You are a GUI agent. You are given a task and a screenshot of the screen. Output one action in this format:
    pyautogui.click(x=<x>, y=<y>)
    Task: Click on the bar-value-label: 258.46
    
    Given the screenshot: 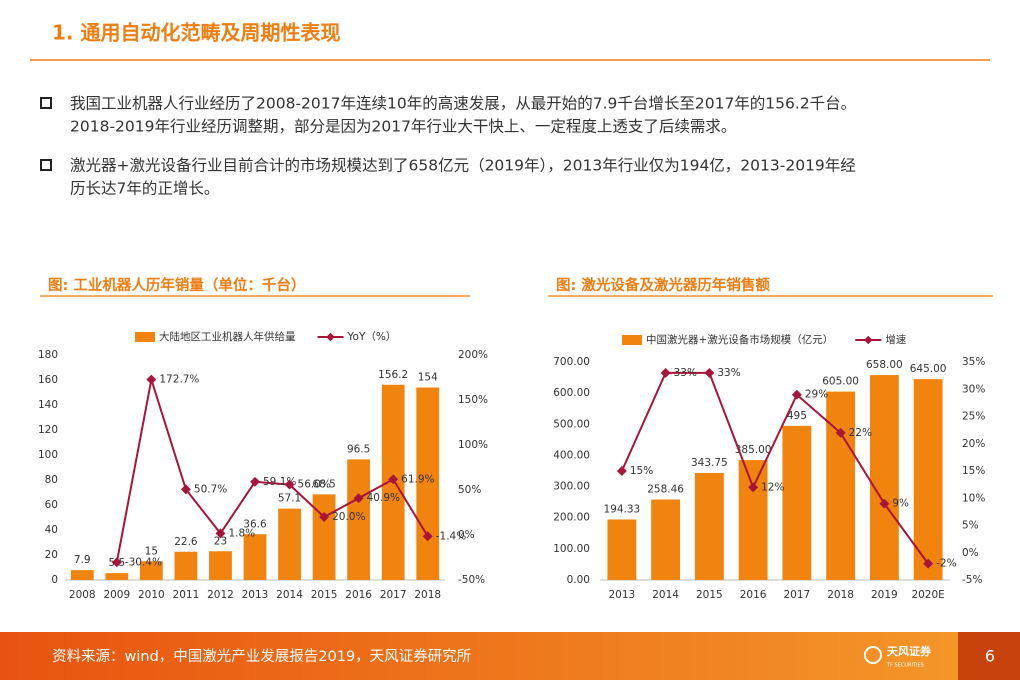 What is the action you would take?
    pyautogui.click(x=665, y=490)
    